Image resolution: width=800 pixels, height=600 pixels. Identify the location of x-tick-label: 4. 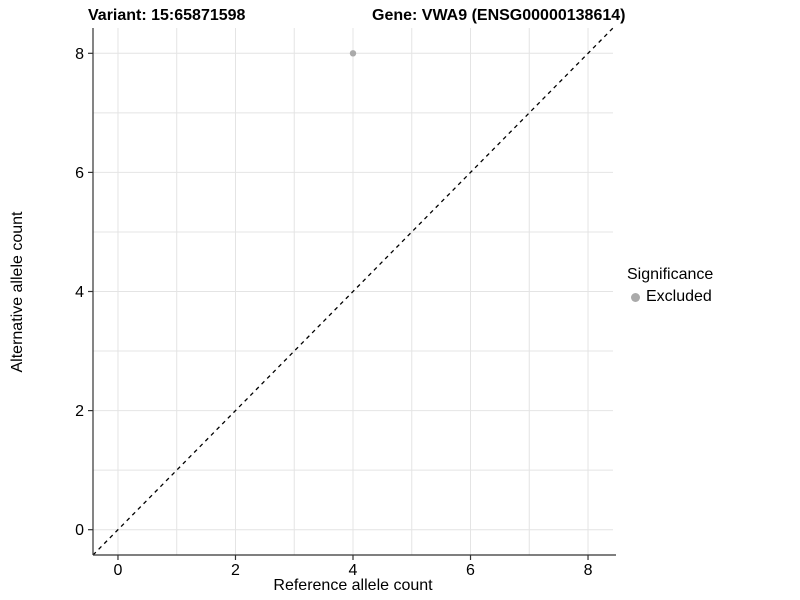
(353, 570).